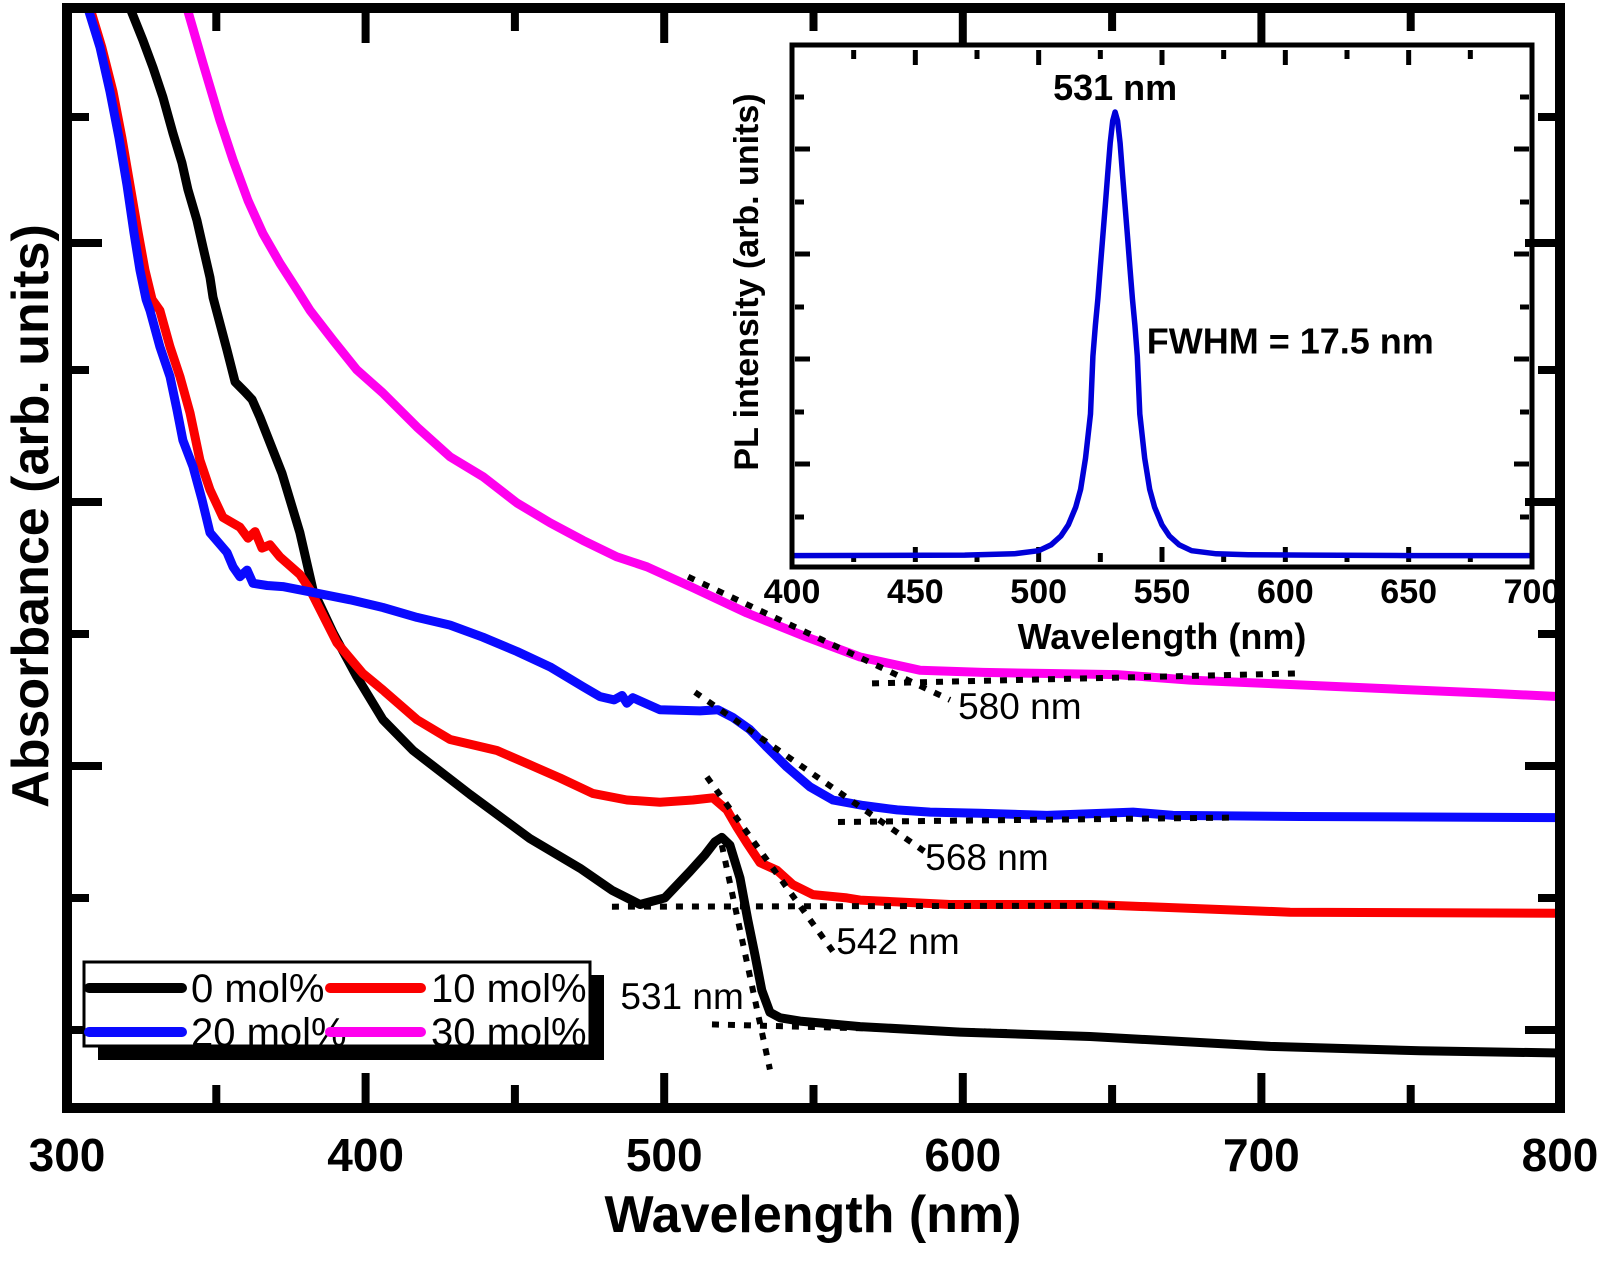 The height and width of the screenshot is (1263, 1614). Describe the element at coordinates (1115, 87) in the screenshot. I see `inset-annotation-label: 531 nm` at that location.